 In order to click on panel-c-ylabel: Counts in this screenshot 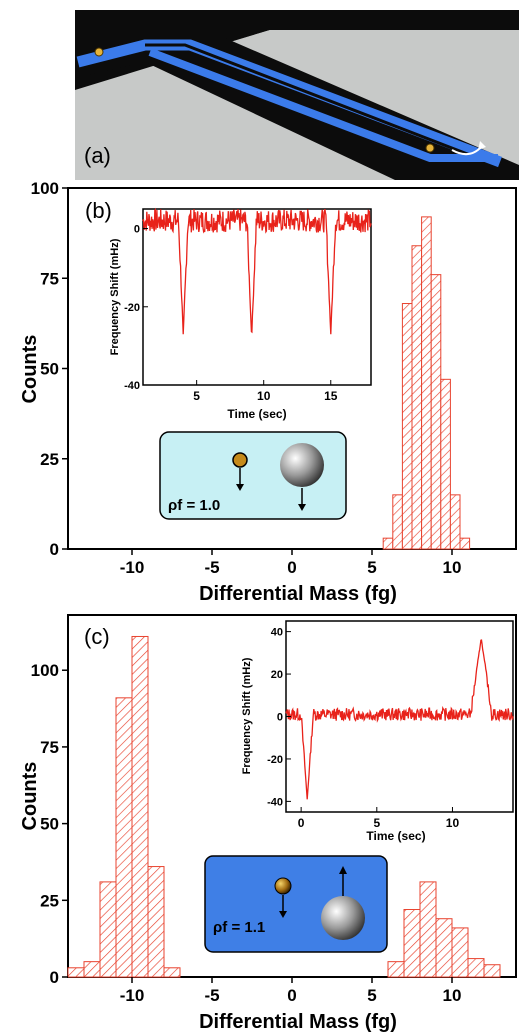, I will do `click(30, 796)`.